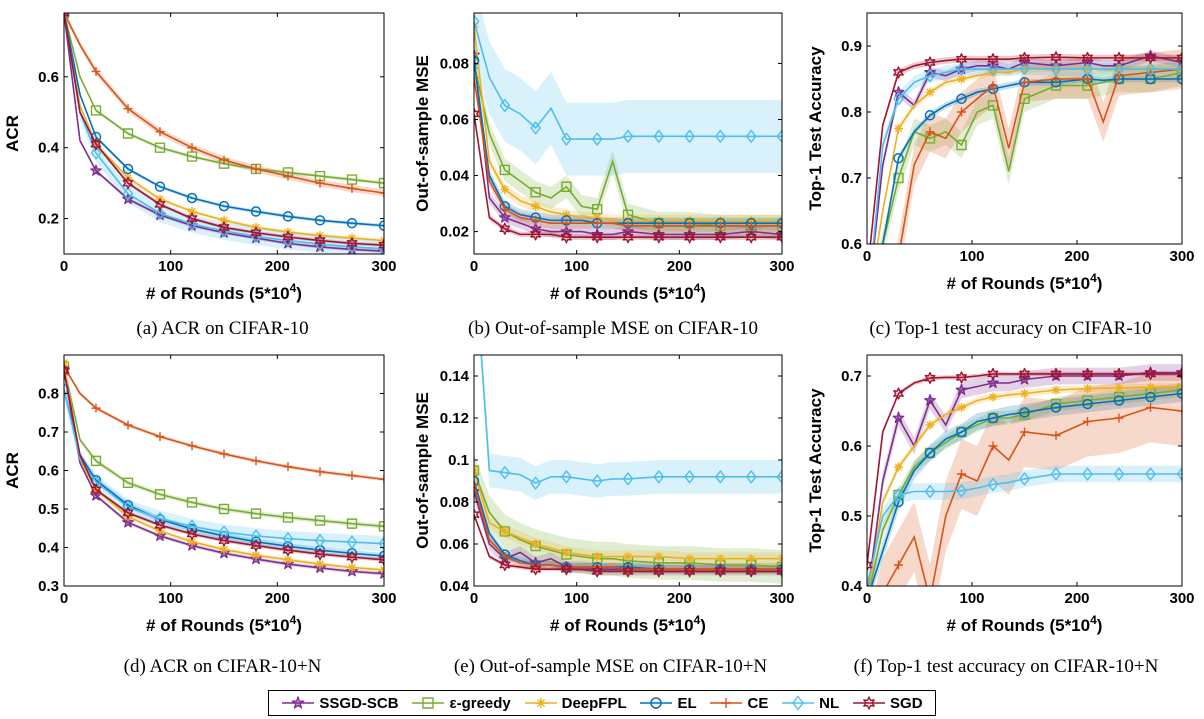 This screenshot has width=1204, height=719. I want to click on legend-label: SSGD-SCB, so click(359, 703).